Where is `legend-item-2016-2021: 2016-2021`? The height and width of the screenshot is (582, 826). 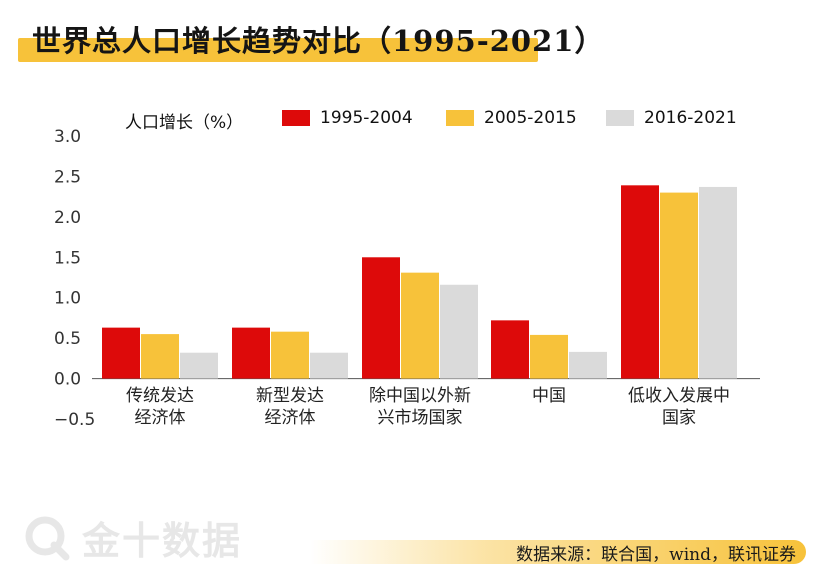 legend-item-2016-2021: 2016-2021 is located at coordinates (671, 118).